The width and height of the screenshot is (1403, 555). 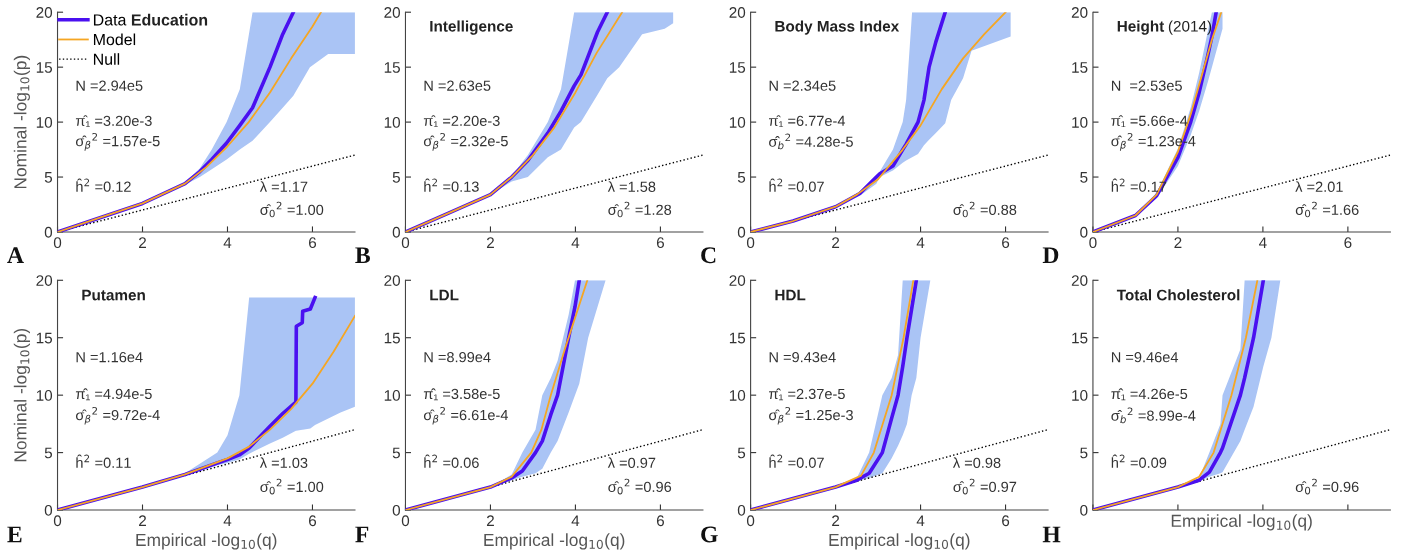 I want to click on annotation: N =2.94e5, so click(x=109, y=85).